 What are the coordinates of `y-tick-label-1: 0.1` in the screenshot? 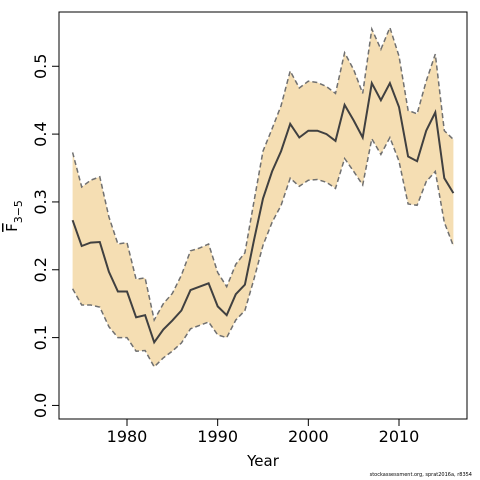 It's located at (40, 337).